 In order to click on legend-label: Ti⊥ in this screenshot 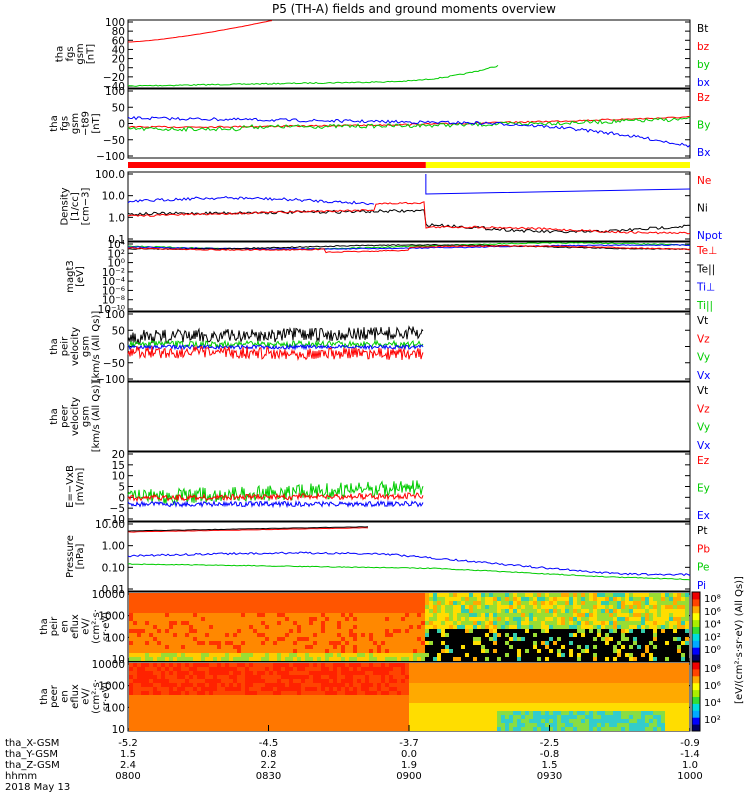, I will do `click(705, 288)`.